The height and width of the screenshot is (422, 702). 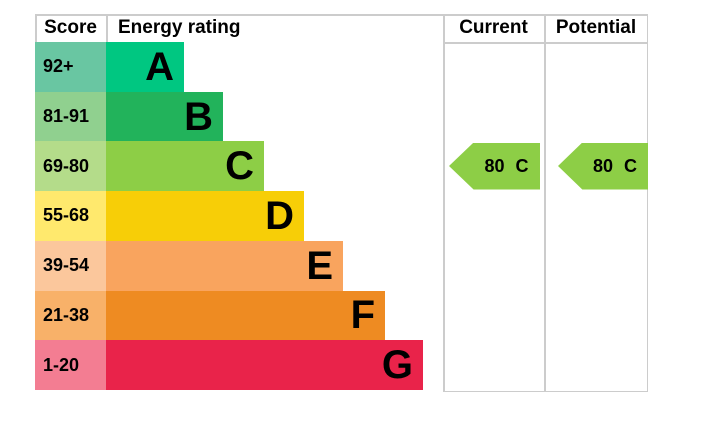 I want to click on score-cell-band-g: 1-20, so click(x=70, y=365).